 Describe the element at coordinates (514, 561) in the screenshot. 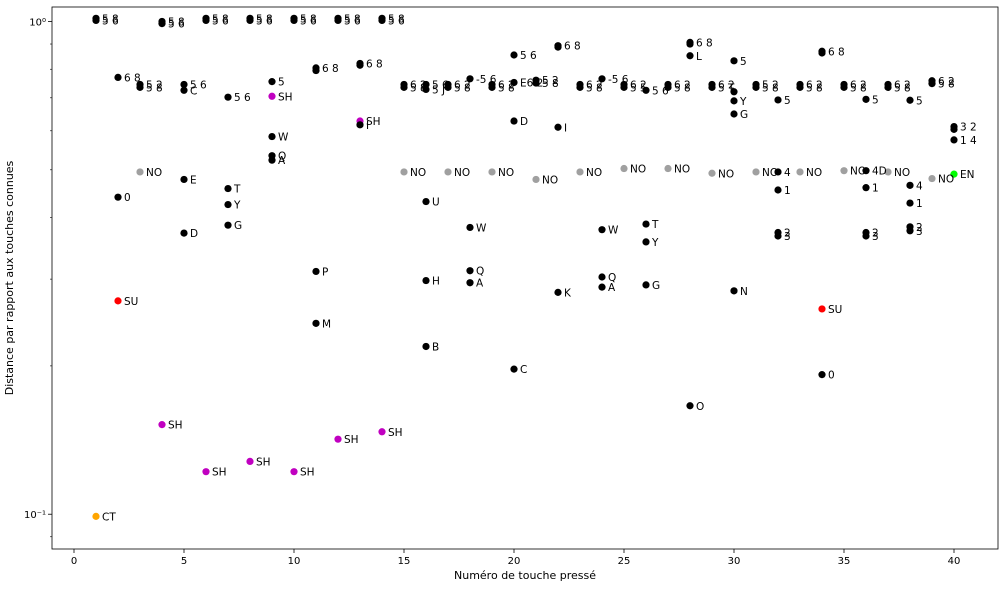

I see `x-tick-label: 20` at that location.